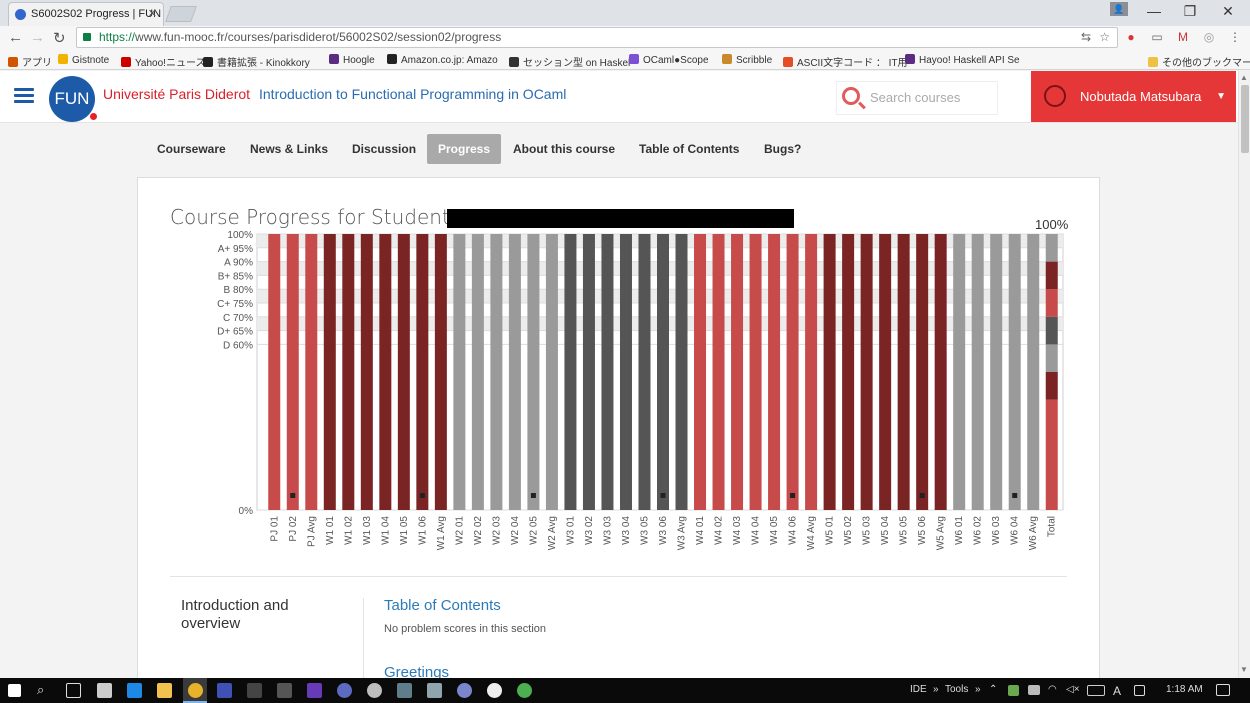  What do you see at coordinates (195, 690) in the screenshot?
I see `chrome-icon` at bounding box center [195, 690].